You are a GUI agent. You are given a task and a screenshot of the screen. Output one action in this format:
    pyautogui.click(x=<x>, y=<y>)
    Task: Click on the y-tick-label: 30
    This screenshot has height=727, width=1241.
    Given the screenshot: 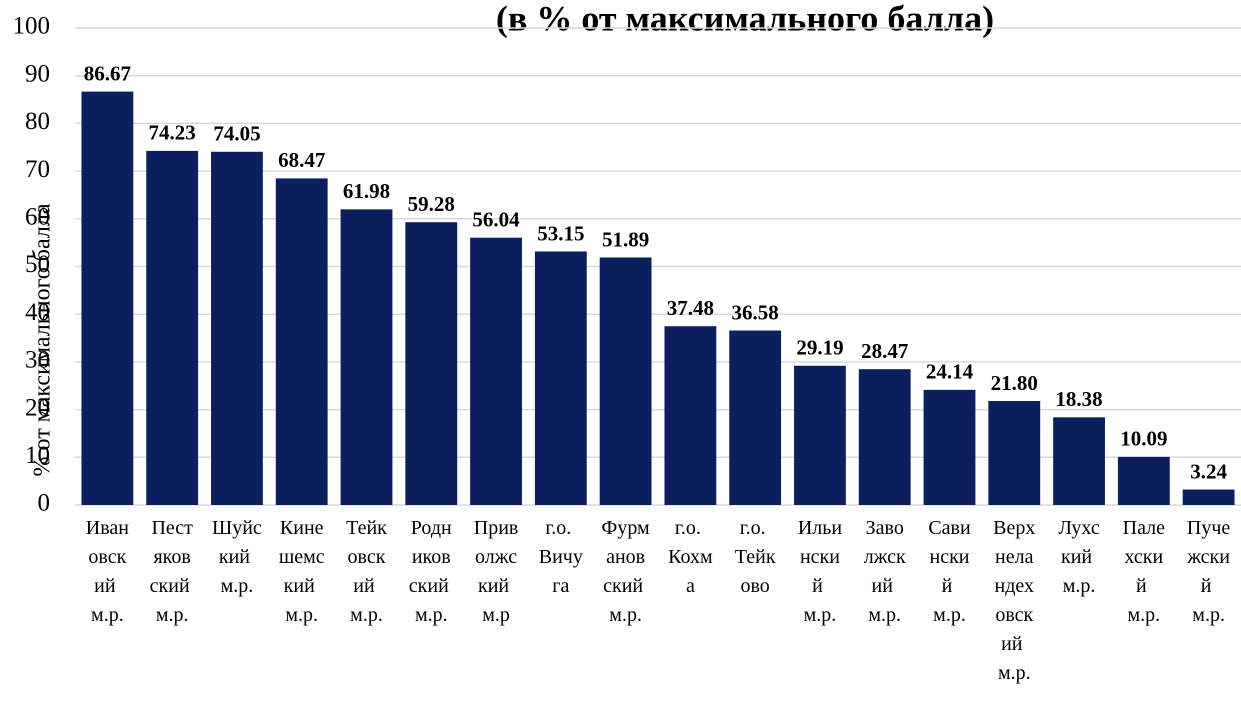 What is the action you would take?
    pyautogui.click(x=37, y=360)
    